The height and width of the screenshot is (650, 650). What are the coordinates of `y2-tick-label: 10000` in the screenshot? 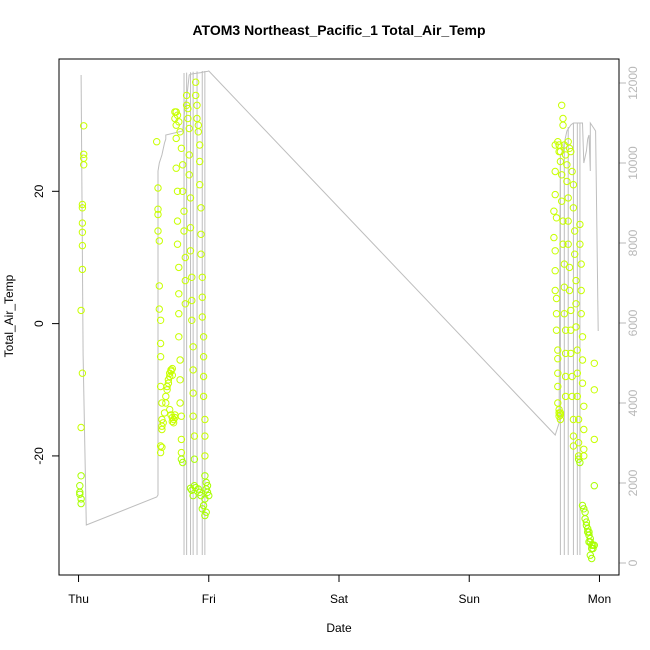 It's located at (633, 163).